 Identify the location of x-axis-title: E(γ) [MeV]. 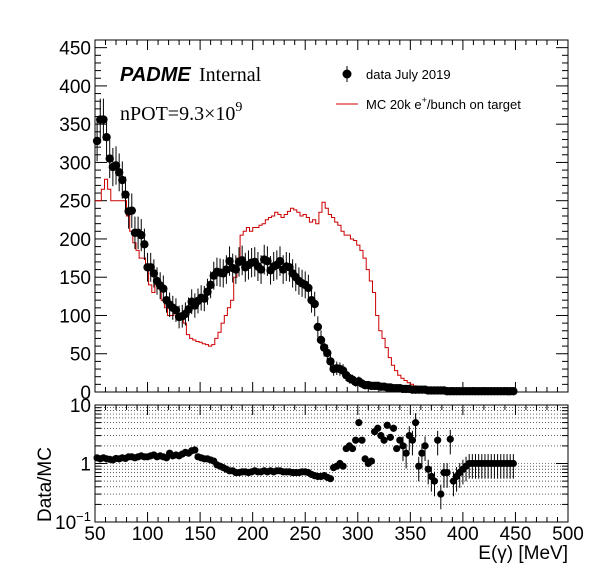
(523, 553).